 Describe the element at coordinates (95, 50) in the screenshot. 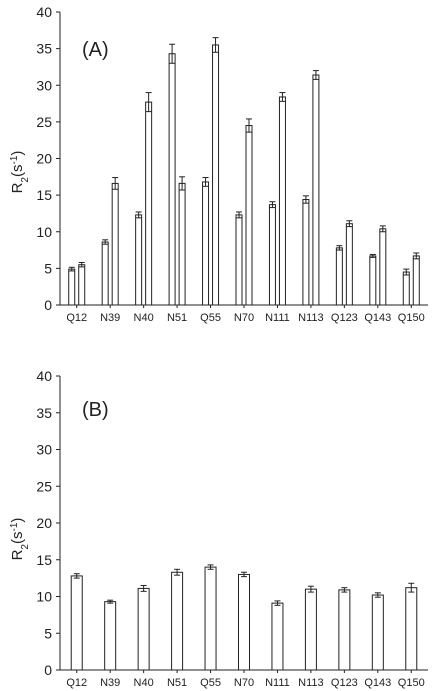

I see `panel-a-label: (A)` at that location.